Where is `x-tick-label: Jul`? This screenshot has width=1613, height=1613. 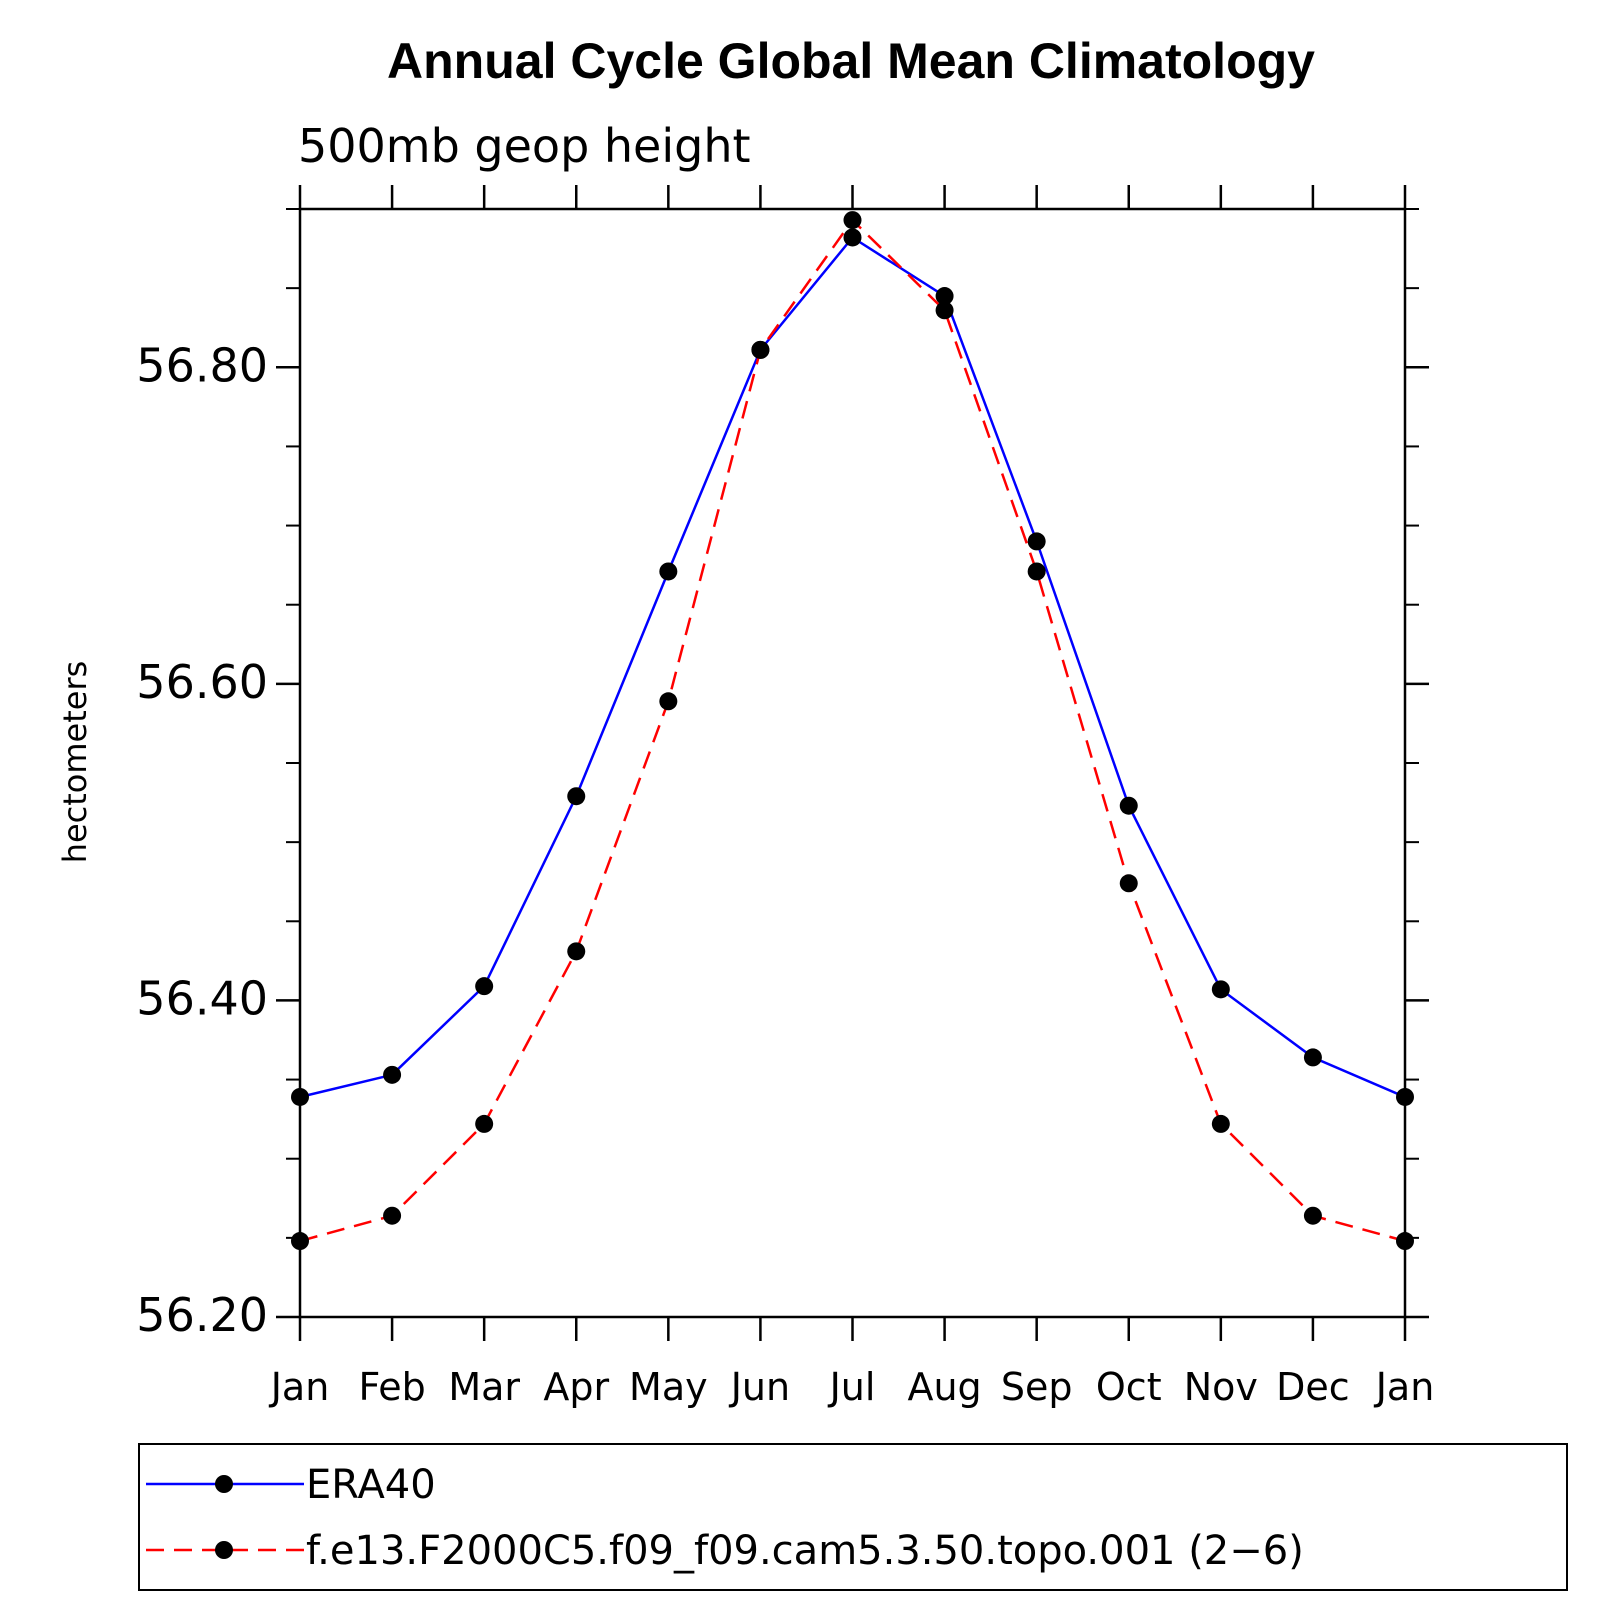
x-tick-label: Jul is located at coordinates (852, 1387).